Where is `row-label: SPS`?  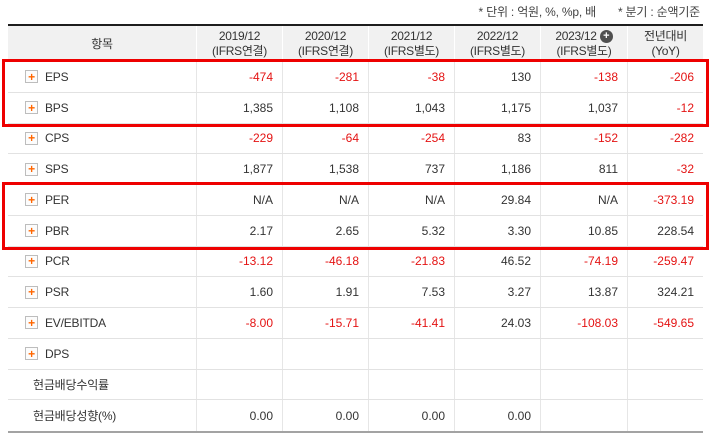 row-label: SPS is located at coordinates (57, 169).